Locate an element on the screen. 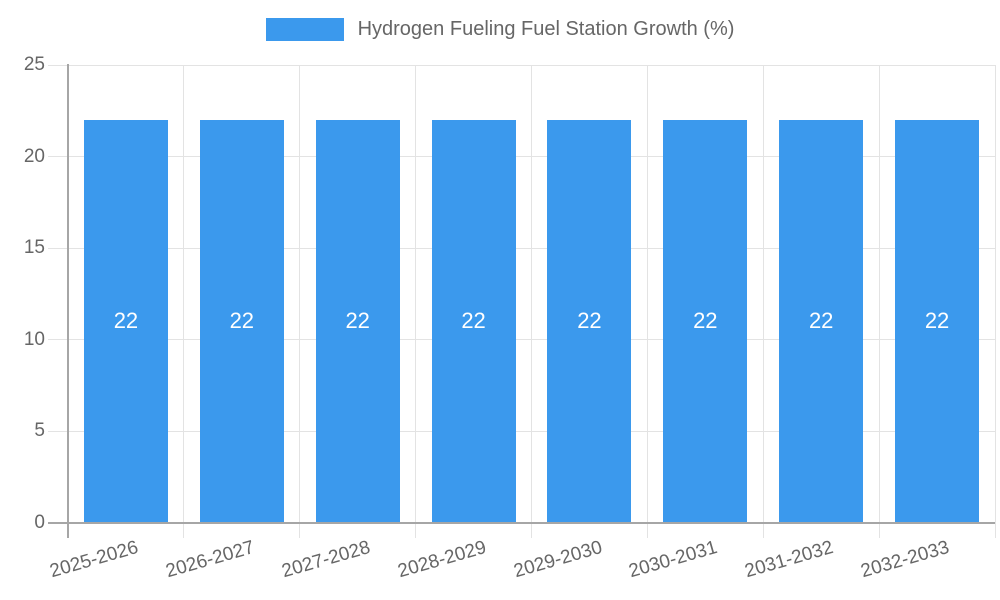 This screenshot has width=1000, height=600. x-axis-line is located at coordinates (521, 523).